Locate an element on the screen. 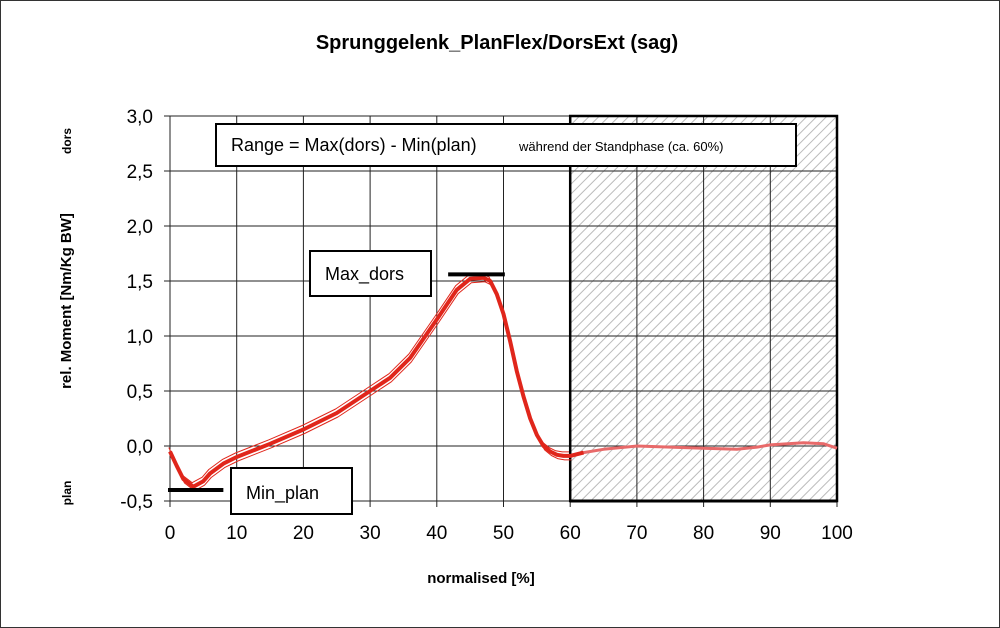  y-tick-label: 0,0 is located at coordinates (140, 447).